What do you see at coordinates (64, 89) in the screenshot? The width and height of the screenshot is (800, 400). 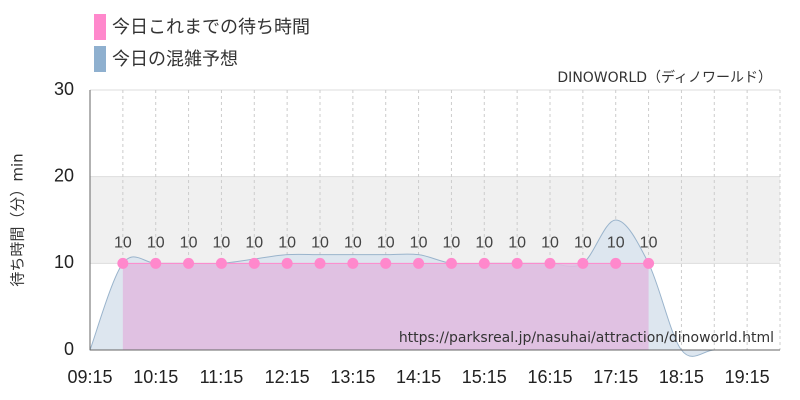 I see `y-tick-label: 30` at bounding box center [64, 89].